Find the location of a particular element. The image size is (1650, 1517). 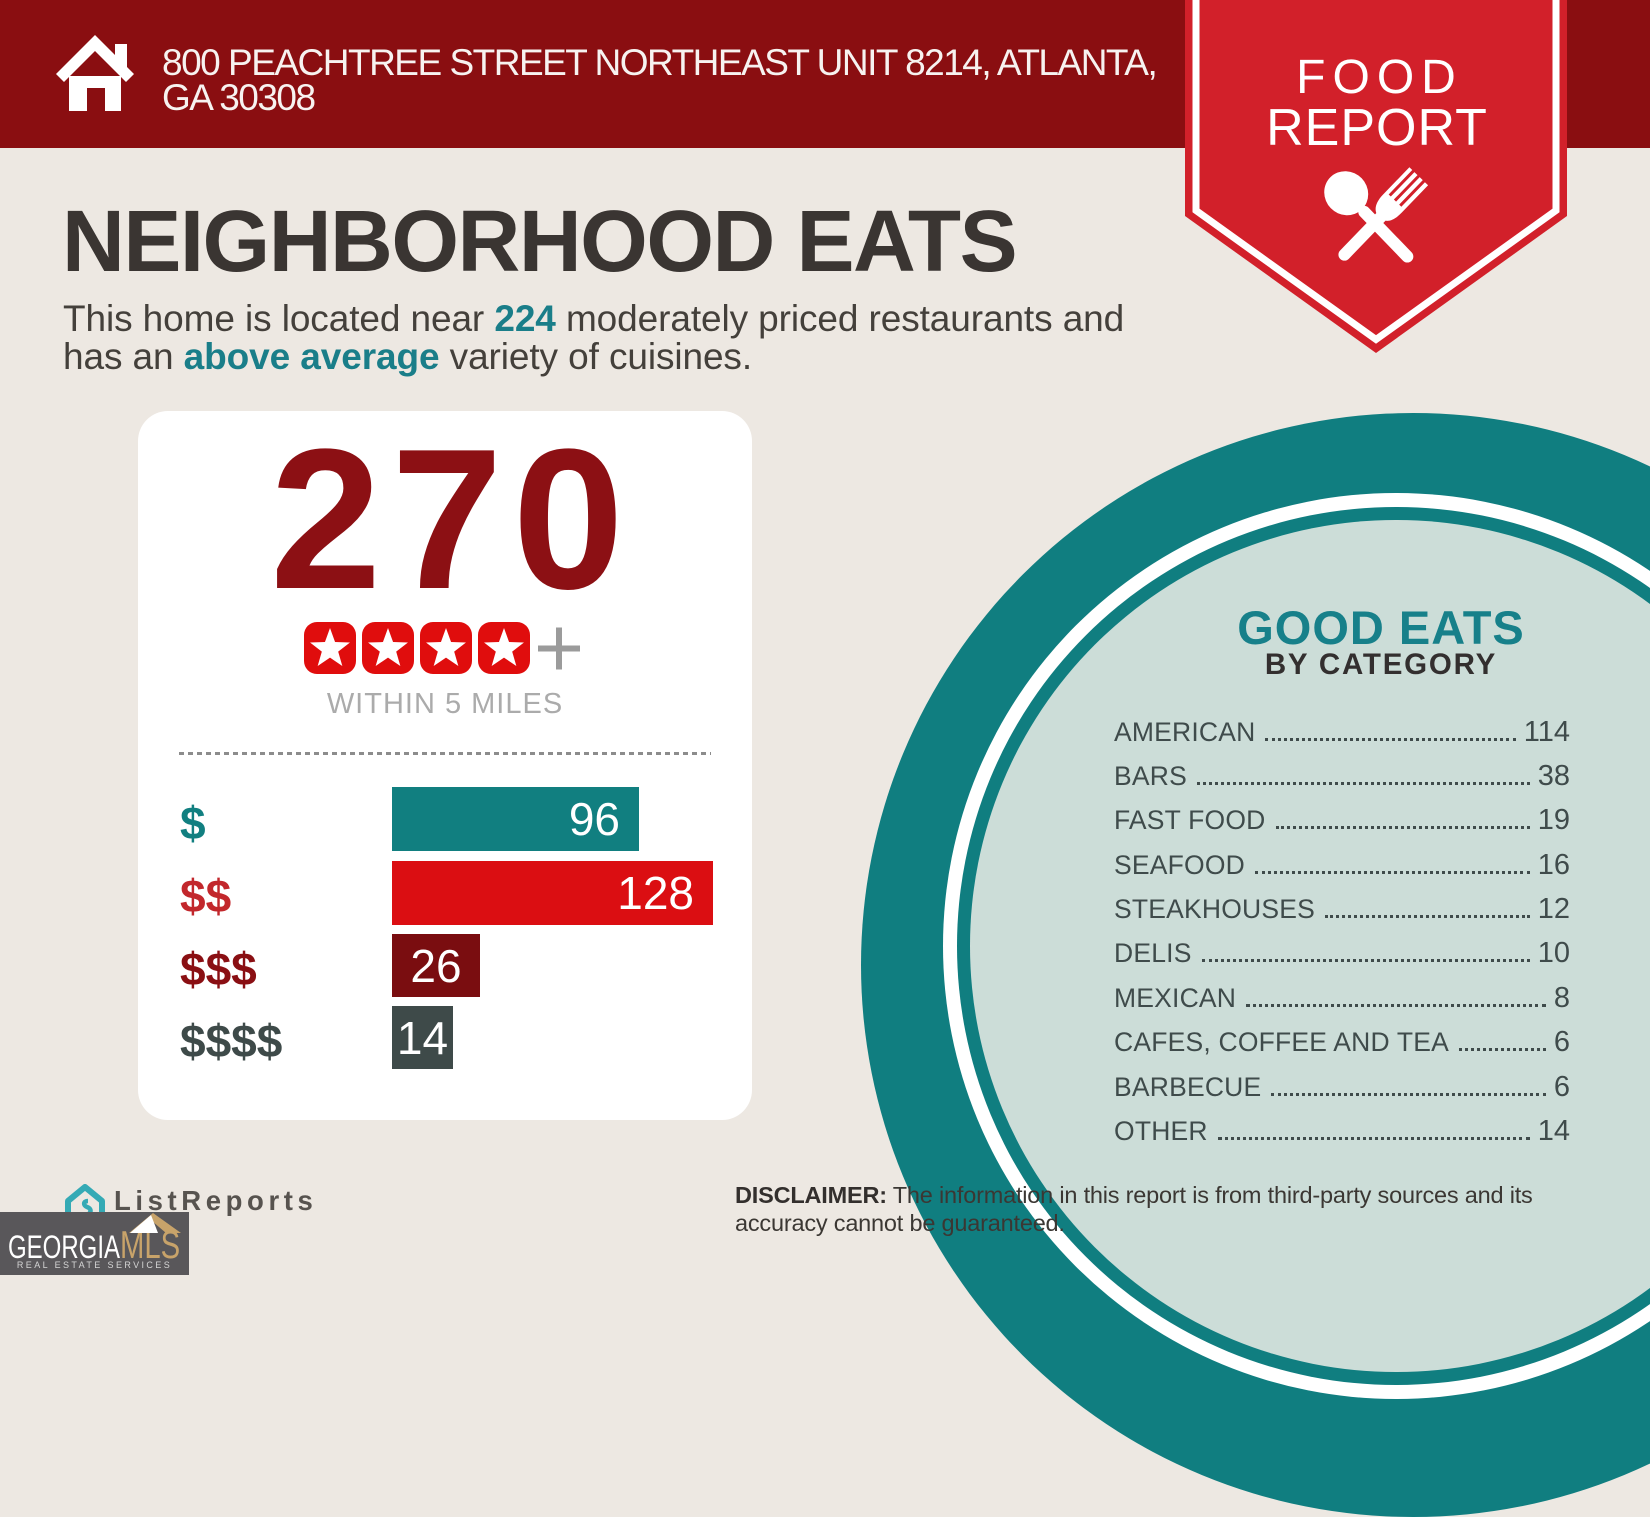

svg-text: REPORT is located at coordinates (1377, 128).